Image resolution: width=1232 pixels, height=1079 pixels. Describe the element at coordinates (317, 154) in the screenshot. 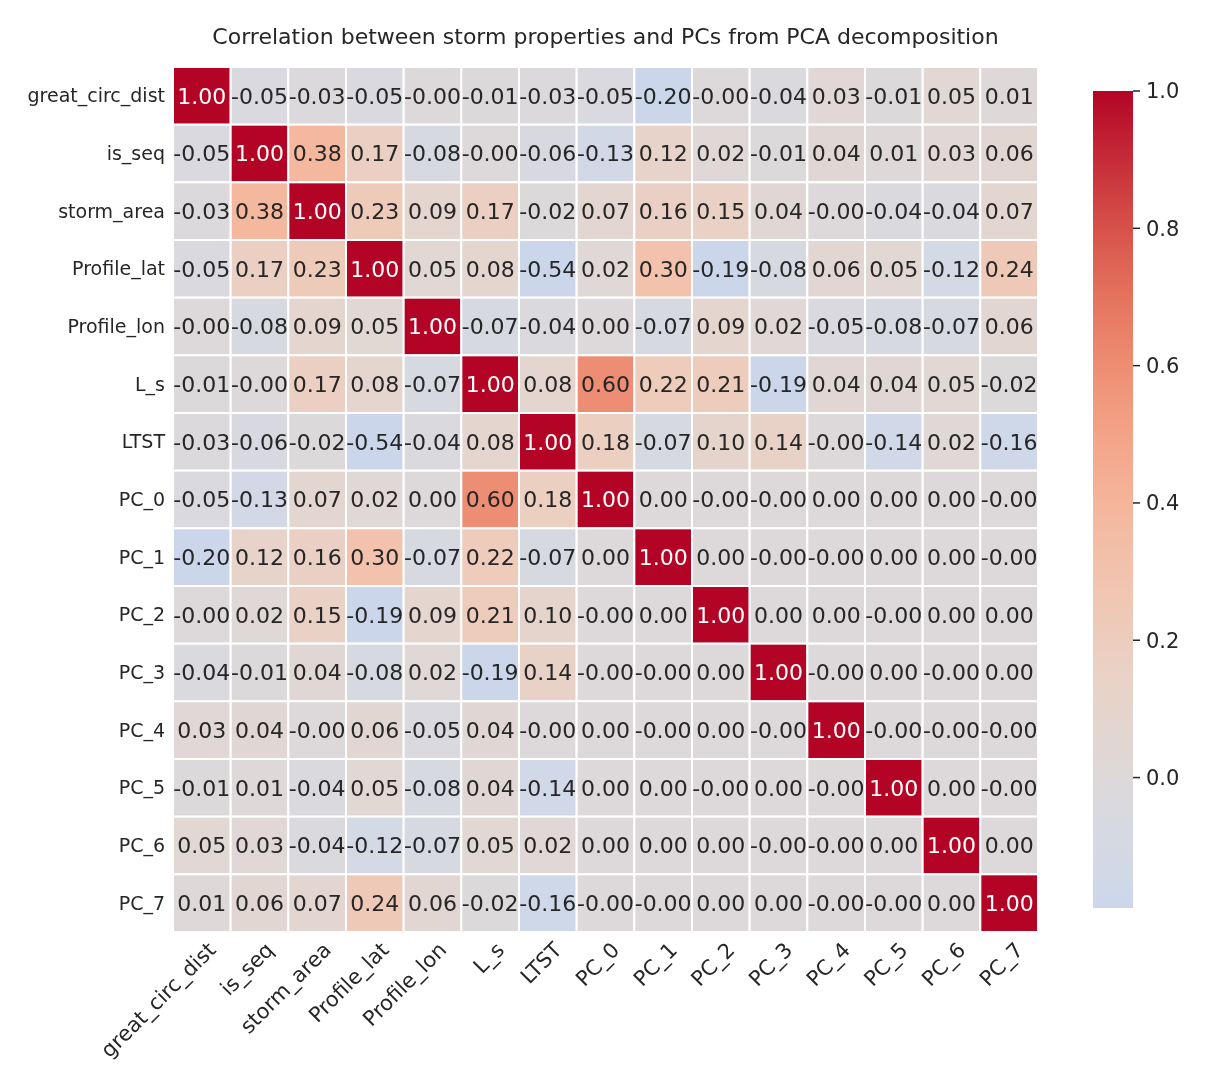

I see `data-label: 0.38` at that location.